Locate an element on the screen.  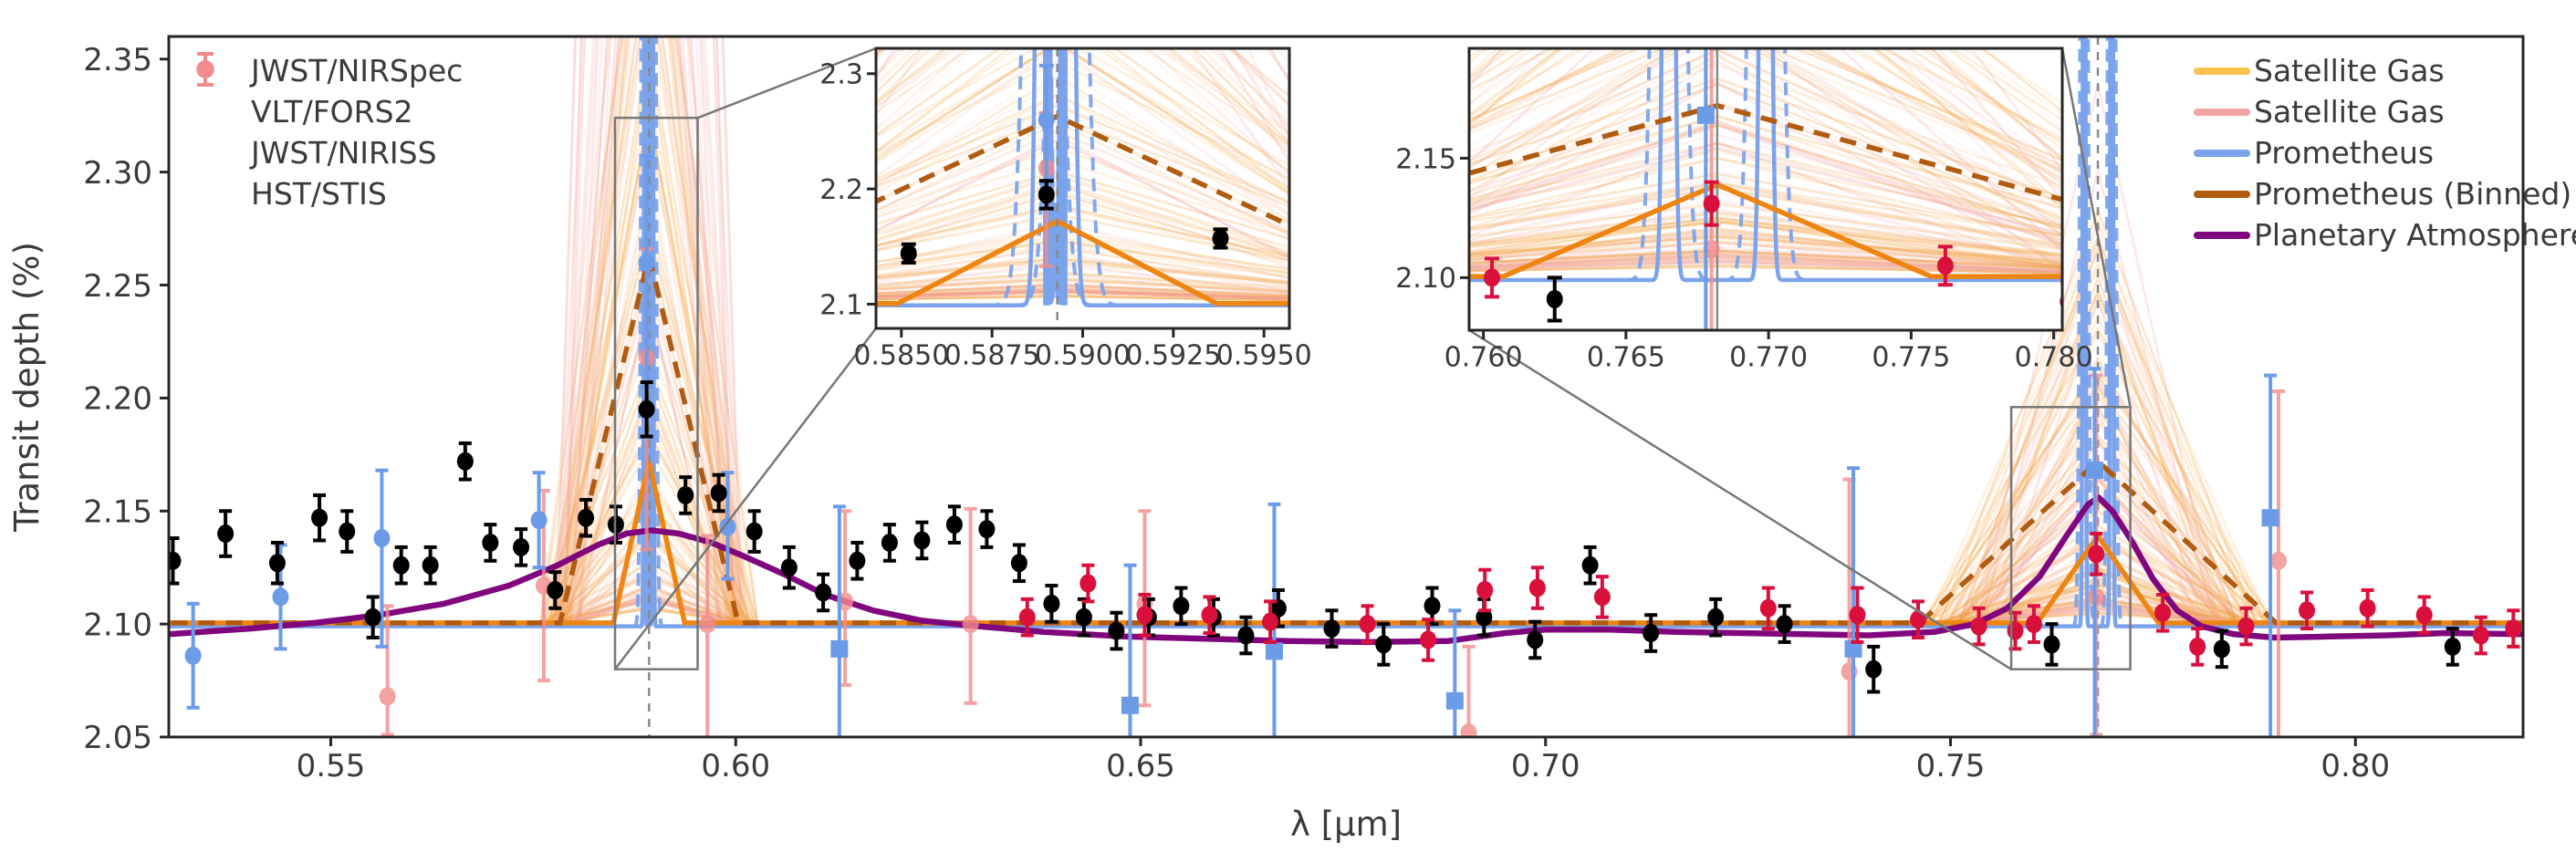
series-jwst-nirspec is located at coordinates (858, 227).